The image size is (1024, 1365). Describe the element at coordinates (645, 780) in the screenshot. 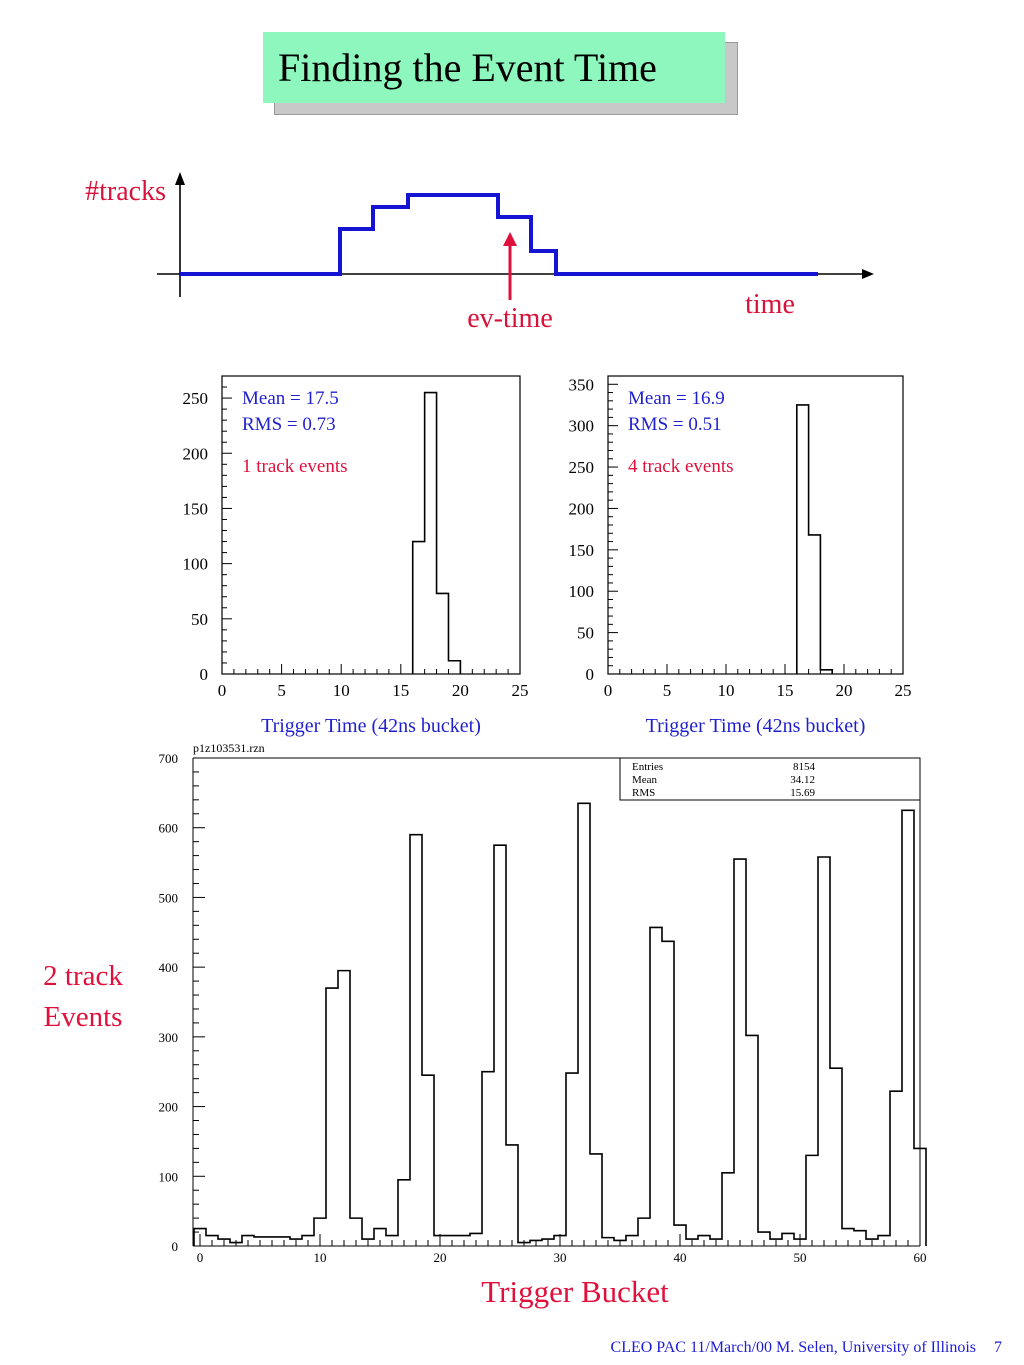

I see `stats-label: Mean` at that location.